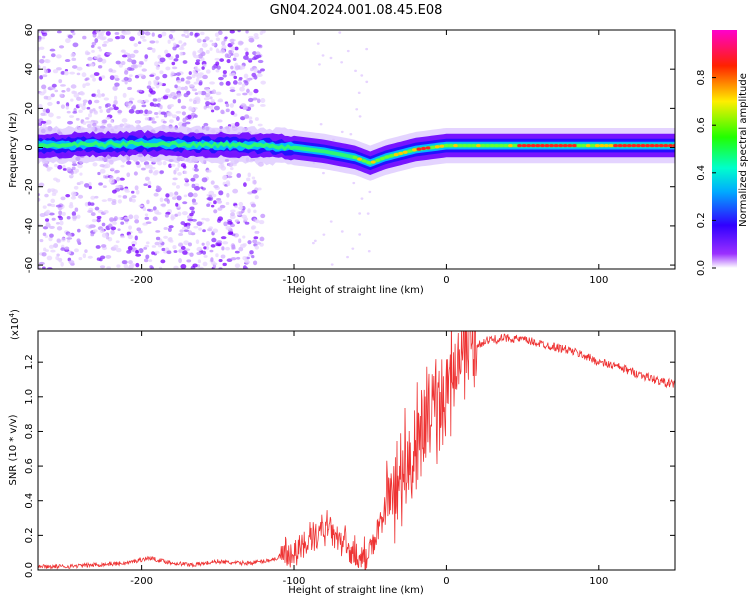 This screenshot has height=600, width=750. I want to click on colorbar-ticks: 0.0 0.2 0.4 0.6 0.8, so click(706, 173).